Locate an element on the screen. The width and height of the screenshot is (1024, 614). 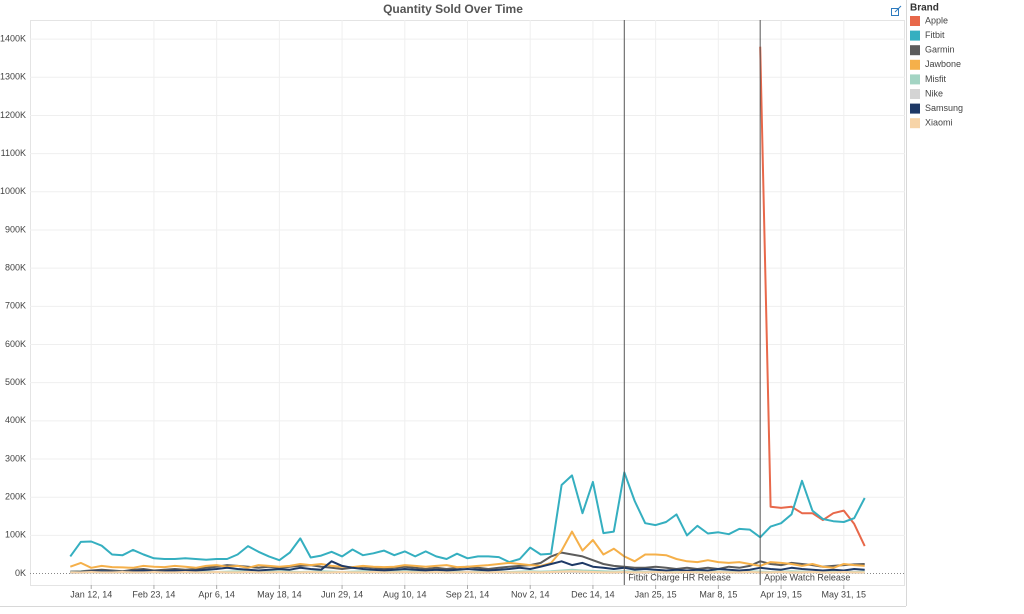
expand-icon-box is located at coordinates (895, 12).